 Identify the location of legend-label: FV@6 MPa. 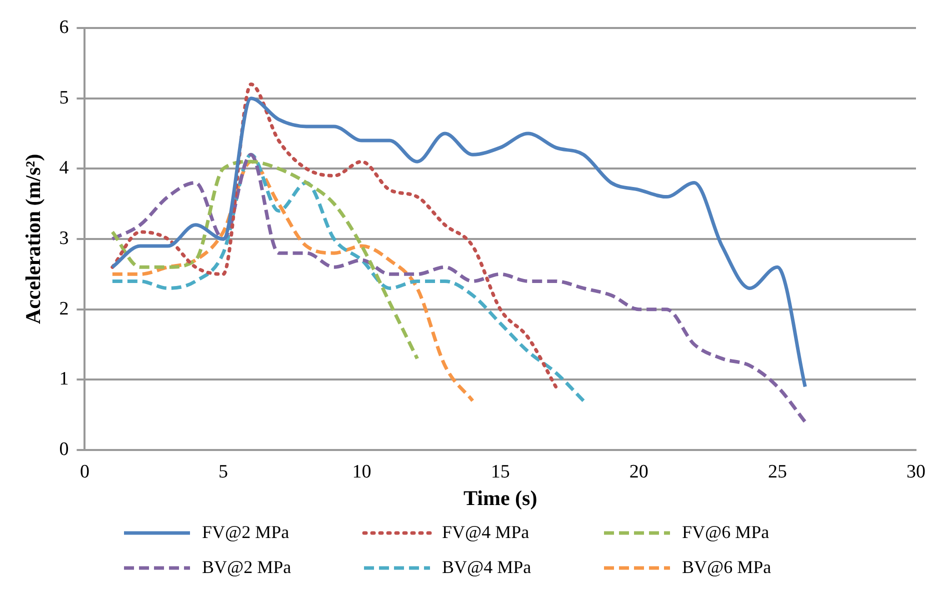
(726, 532).